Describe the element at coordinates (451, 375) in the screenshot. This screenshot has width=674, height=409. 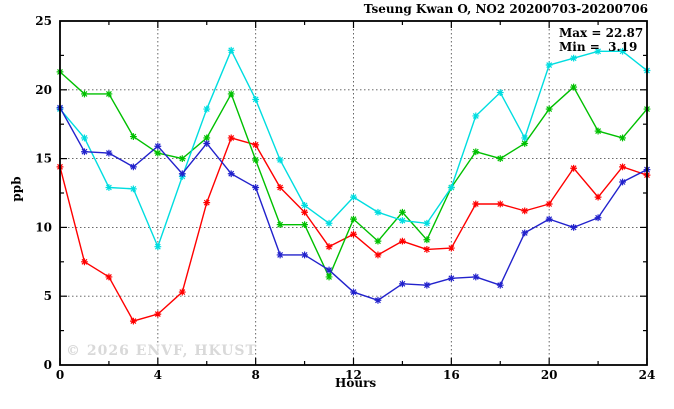
I see `x-tick-label: 16` at that location.